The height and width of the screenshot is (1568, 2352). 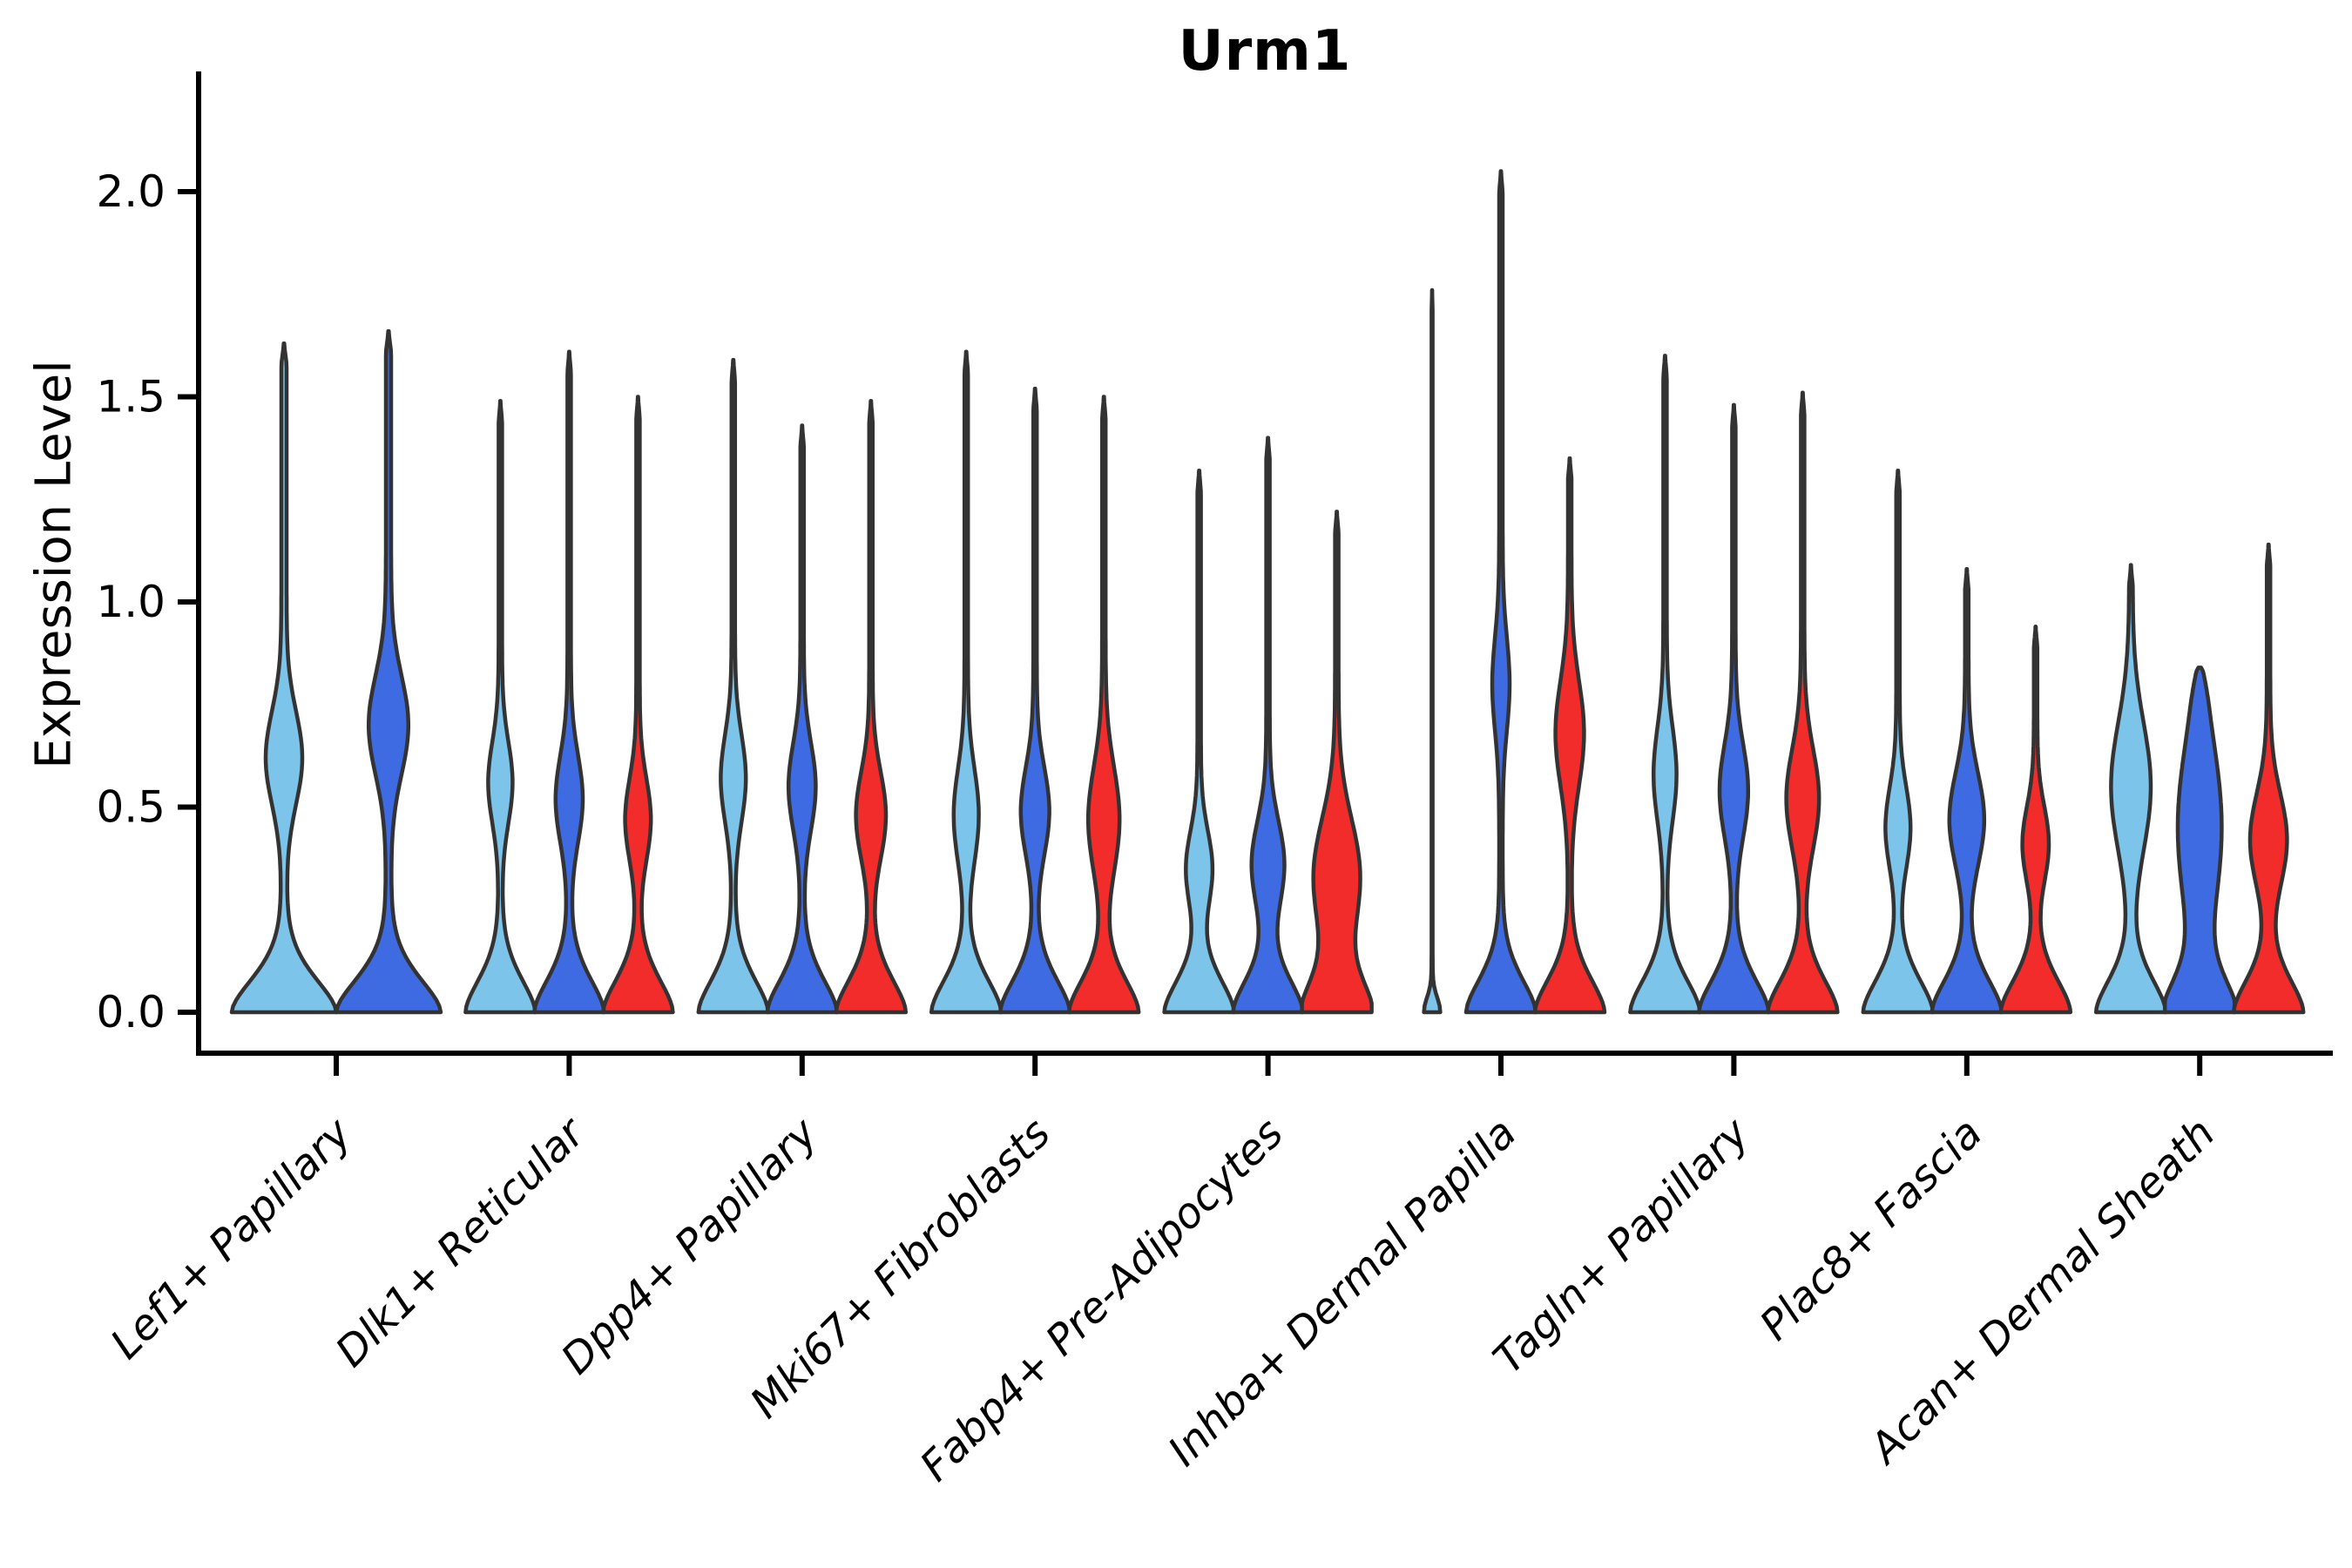 What do you see at coordinates (2268, 778) in the screenshot?
I see `violin-9-red` at bounding box center [2268, 778].